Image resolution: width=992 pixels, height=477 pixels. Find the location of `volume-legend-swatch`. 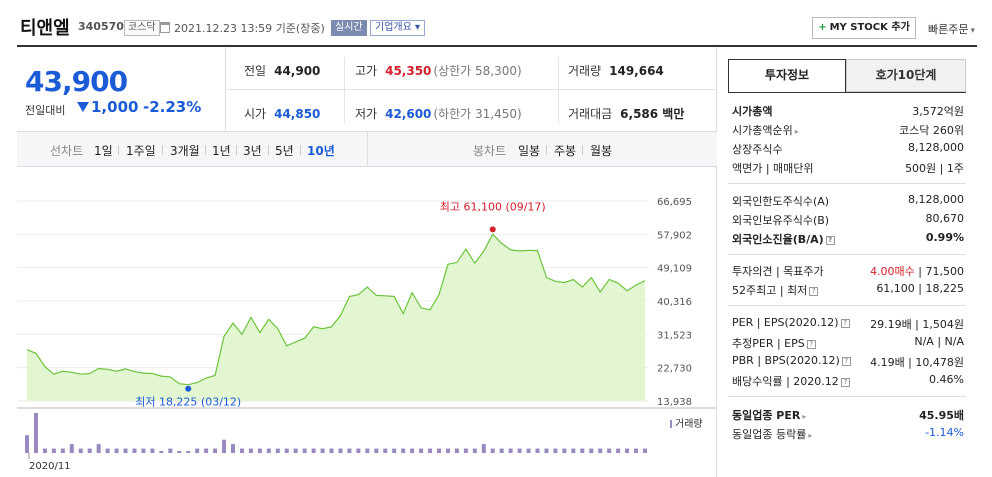

volume-legend-swatch is located at coordinates (671, 424).